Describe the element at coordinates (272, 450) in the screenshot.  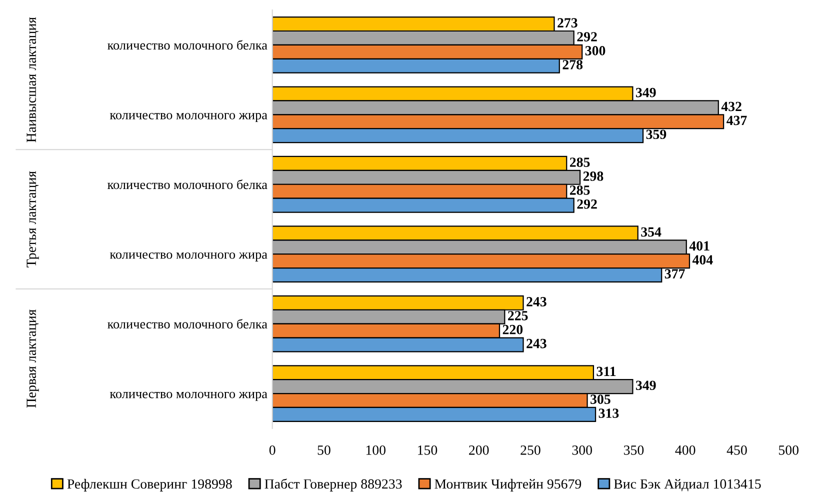
I see `x-tick-label: 0` at that location.